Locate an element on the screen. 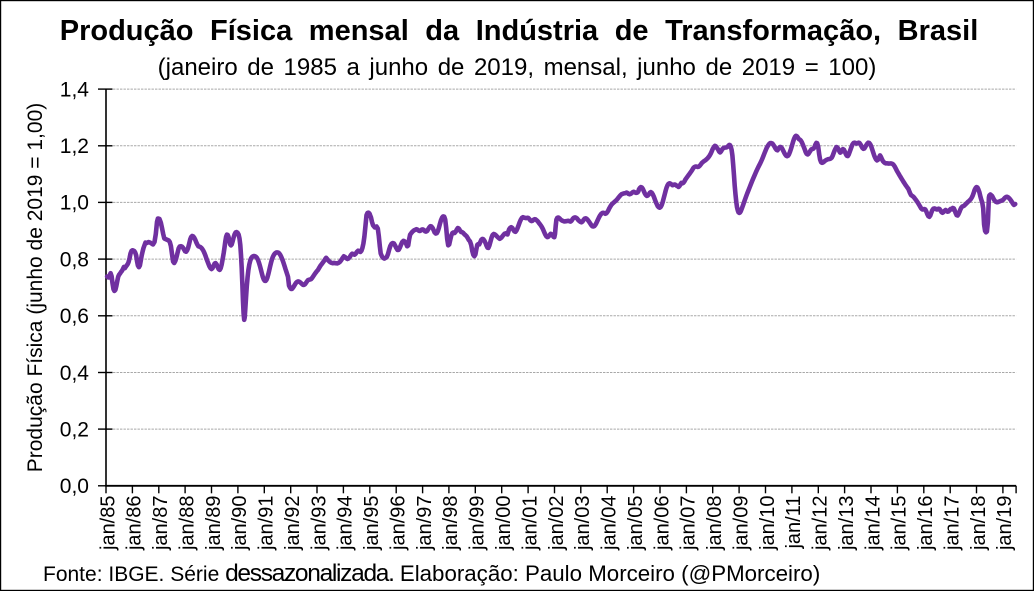  svg-text: jan/87 is located at coordinates (161, 524).